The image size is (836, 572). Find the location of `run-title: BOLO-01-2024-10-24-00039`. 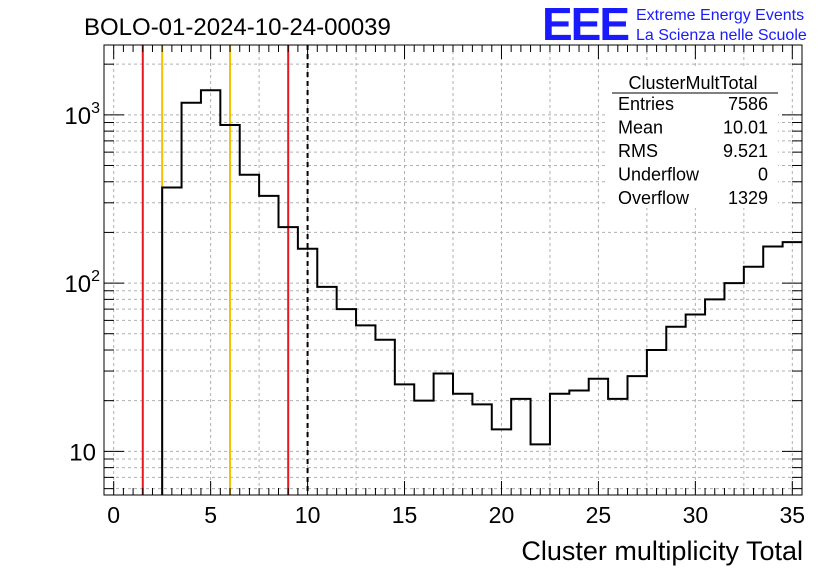

run-title: BOLO-01-2024-10-24-00039 is located at coordinates (237, 27).